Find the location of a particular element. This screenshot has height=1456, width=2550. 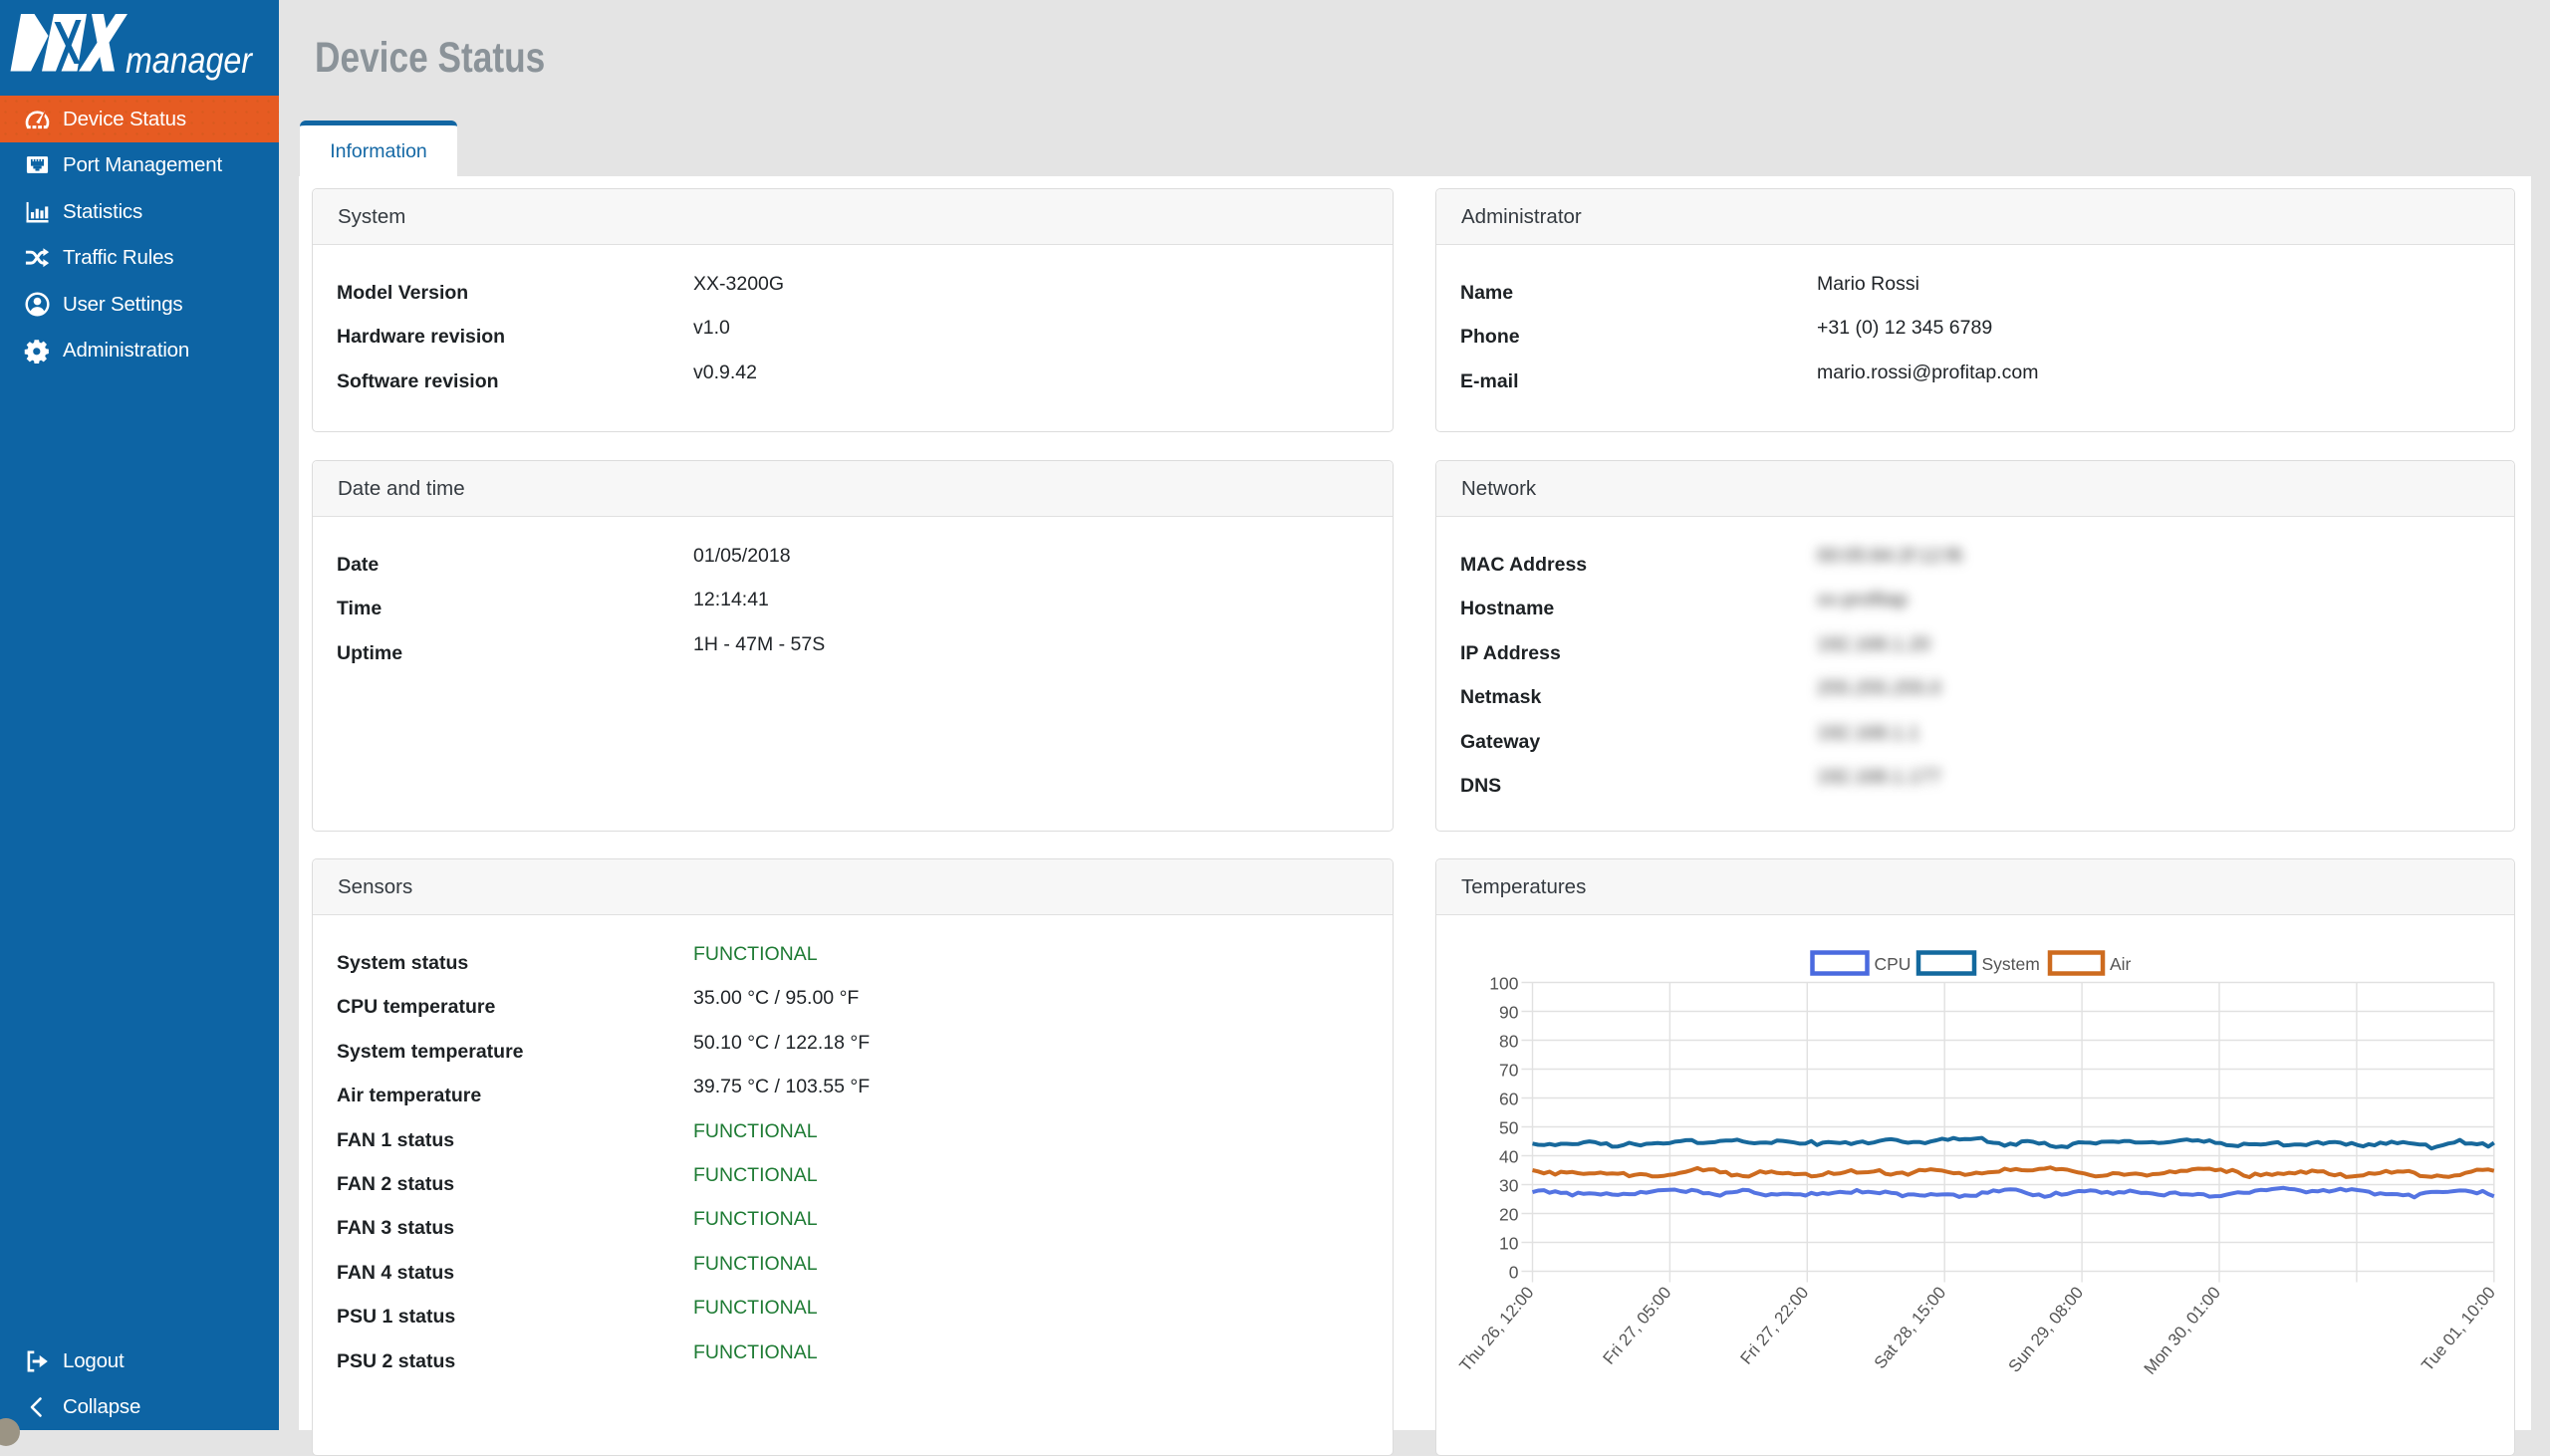

svg-text: 30 is located at coordinates (1509, 1186).